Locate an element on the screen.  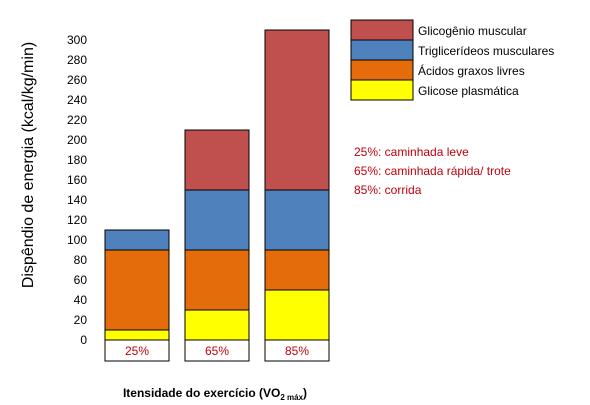
x-axis-title-close: ) is located at coordinates (305, 393).